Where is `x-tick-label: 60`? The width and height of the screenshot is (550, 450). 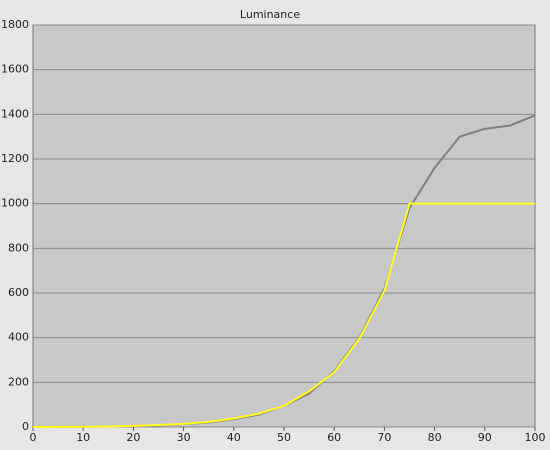
x-tick-label: 60 is located at coordinates (334, 437).